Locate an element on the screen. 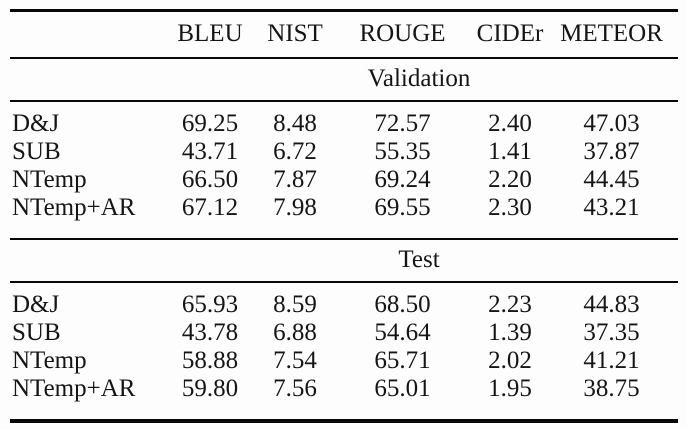  metric-value: 55.35 is located at coordinates (402, 151).